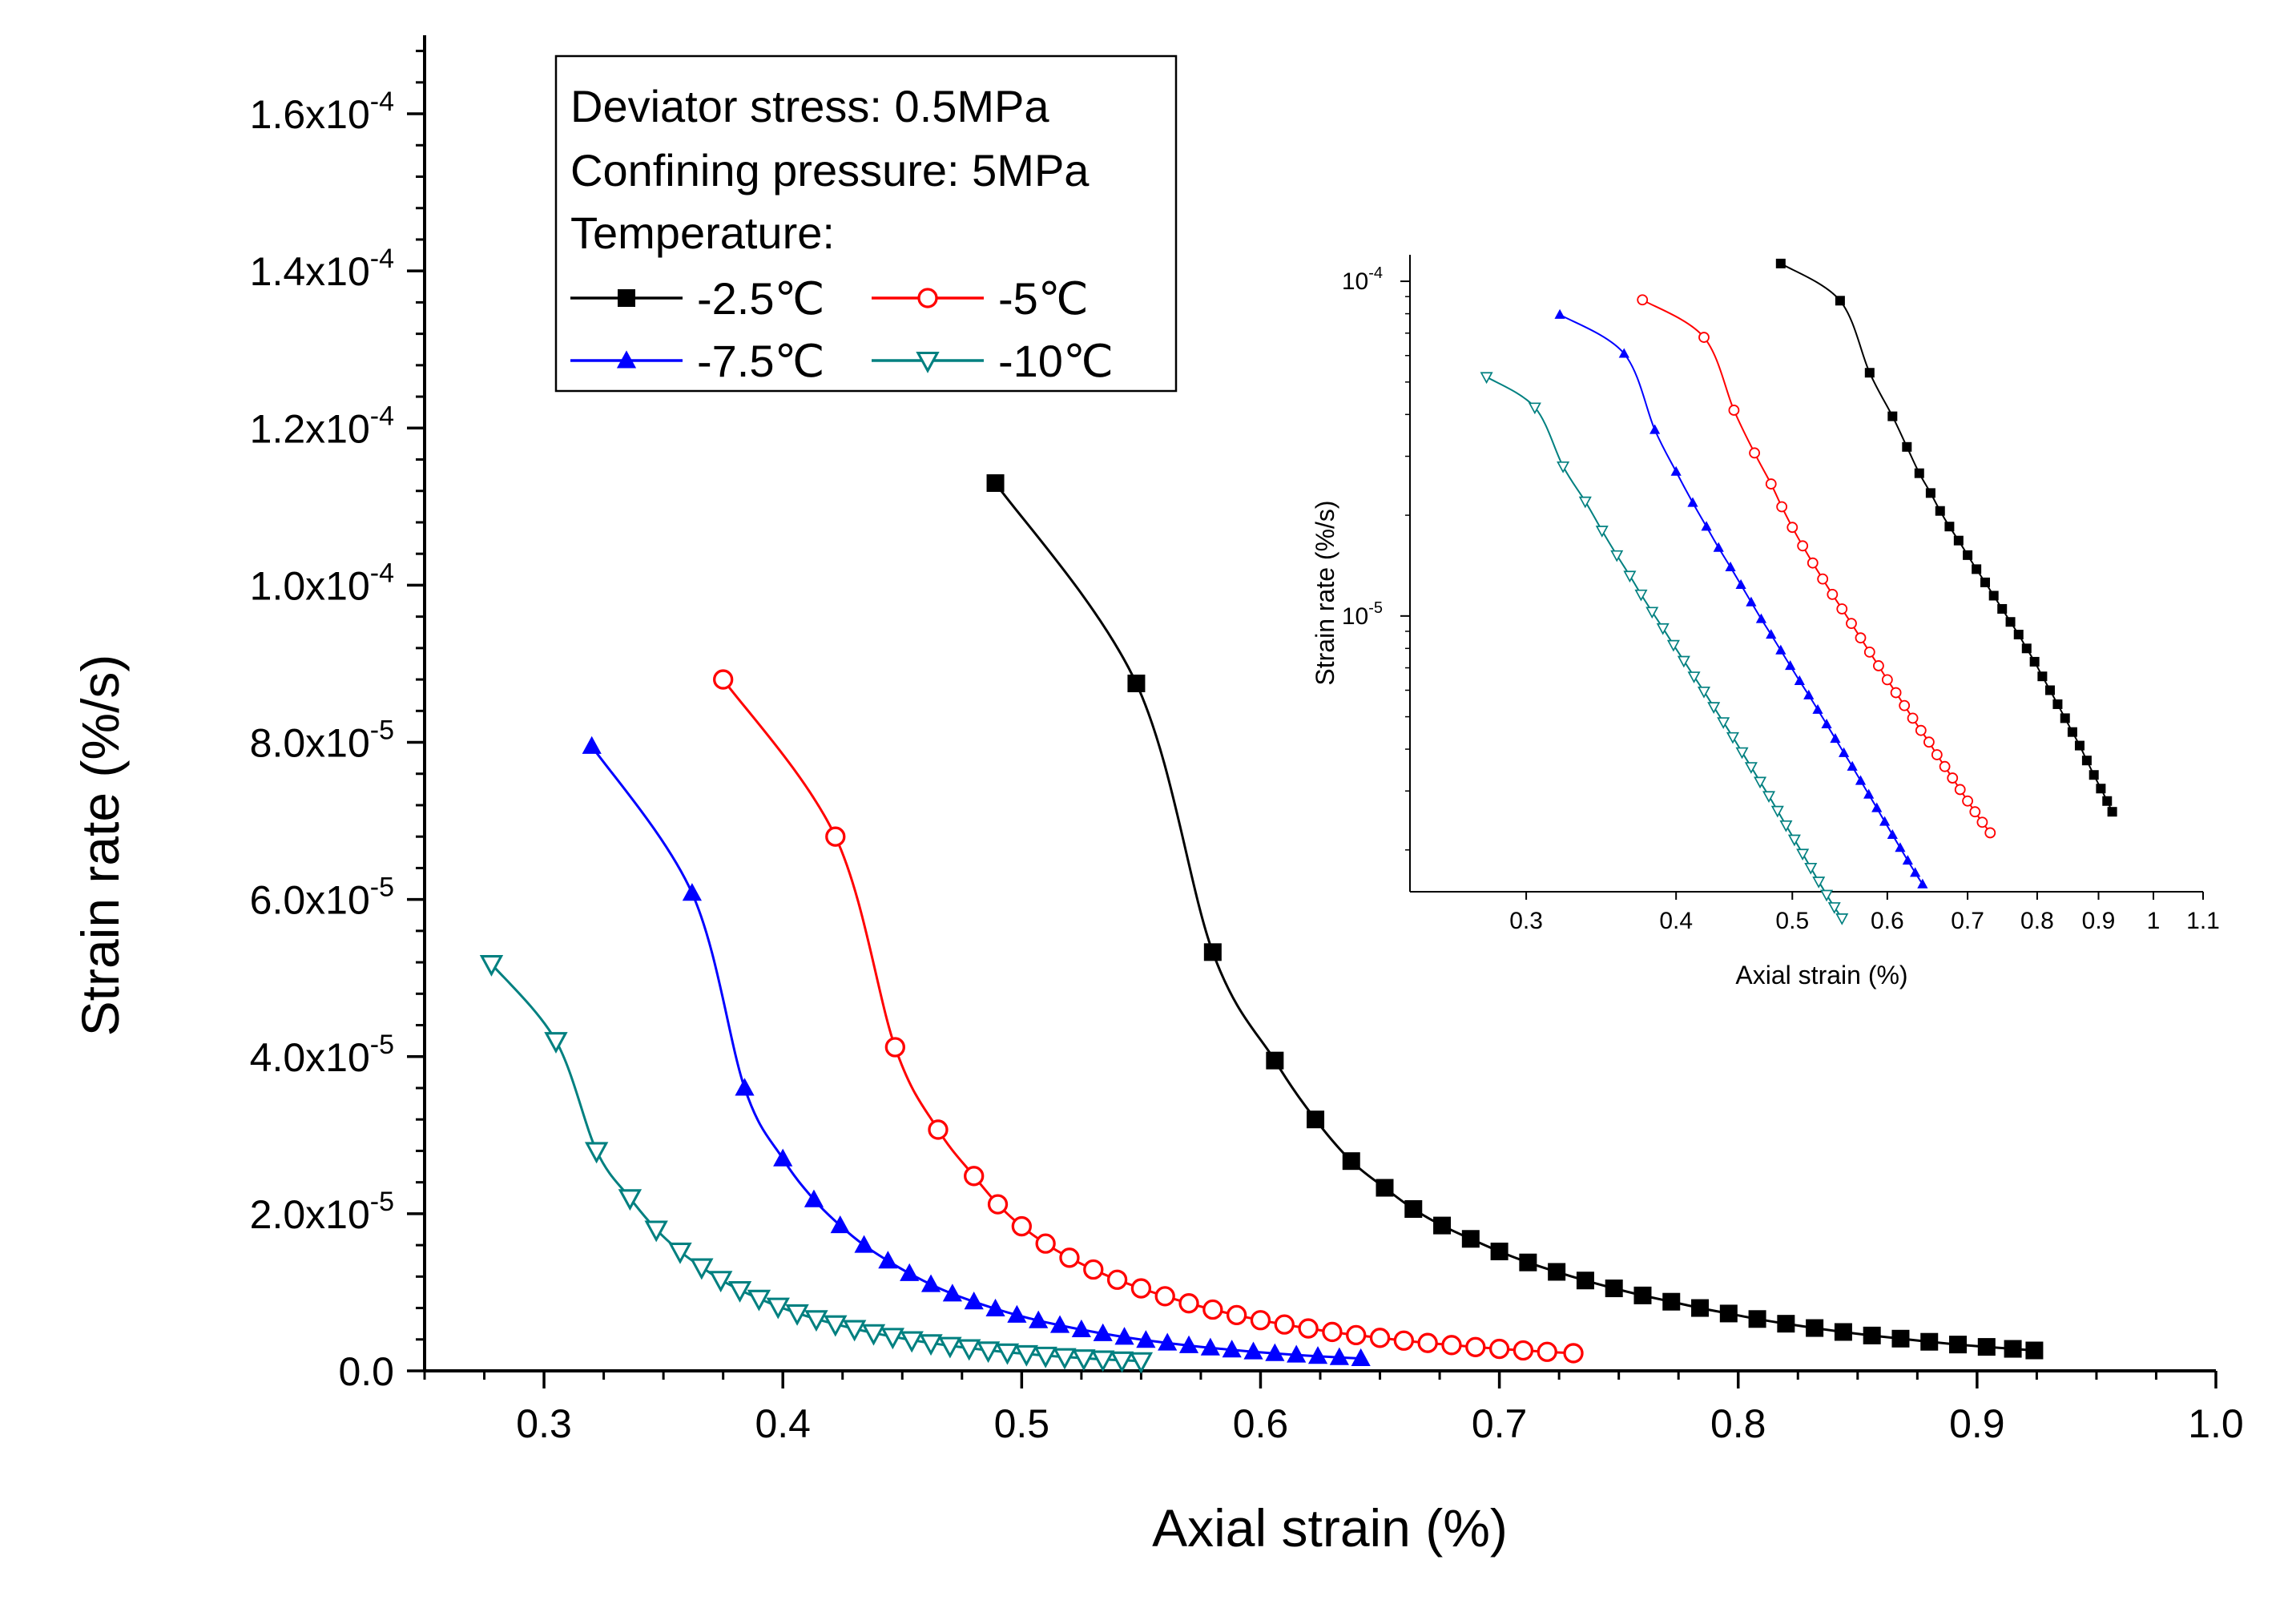 This screenshot has width=2296, height=1600. Describe the element at coordinates (702, 233) in the screenshot. I see `annotation-temperature: Temperature:` at that location.